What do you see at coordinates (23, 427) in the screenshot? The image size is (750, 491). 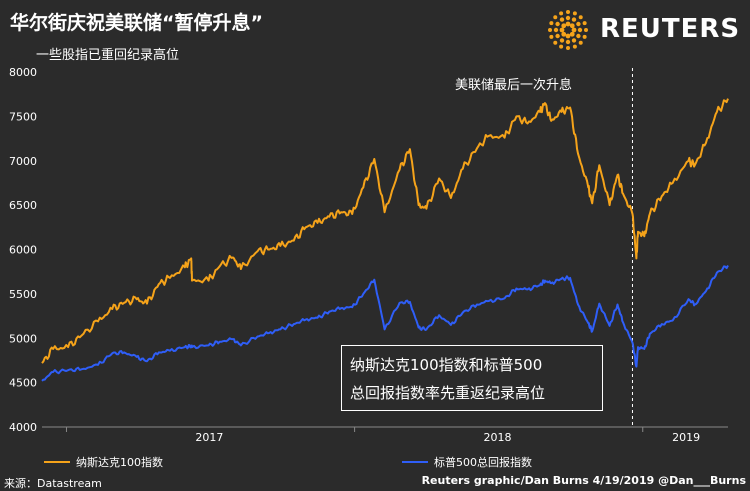 I see `y-tick-label: 4000` at bounding box center [23, 427].